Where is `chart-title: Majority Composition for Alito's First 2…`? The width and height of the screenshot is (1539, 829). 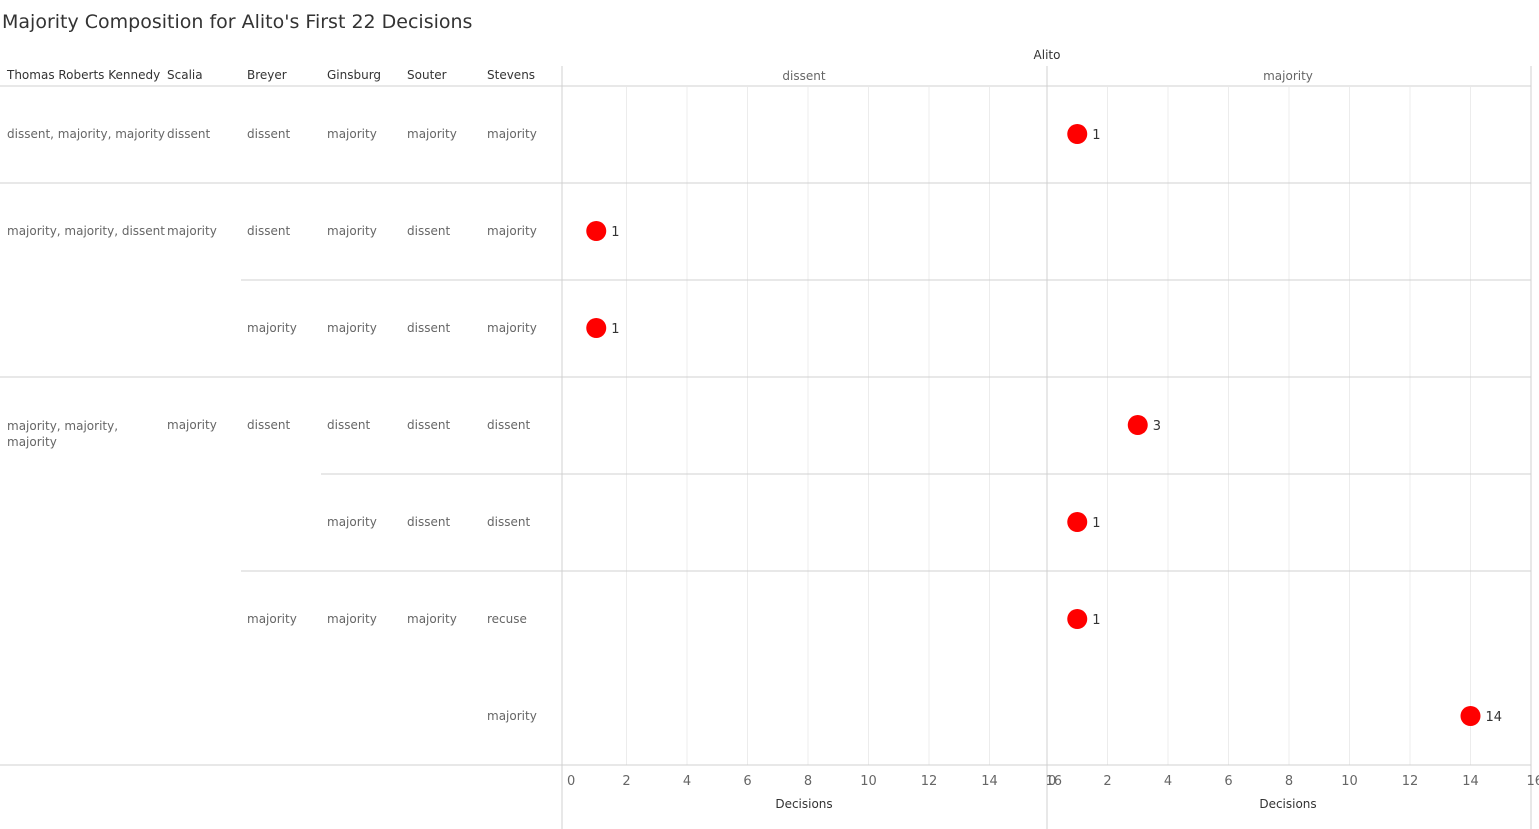
chart-title: Majority Composition for Alito's First 2… is located at coordinates (237, 22).